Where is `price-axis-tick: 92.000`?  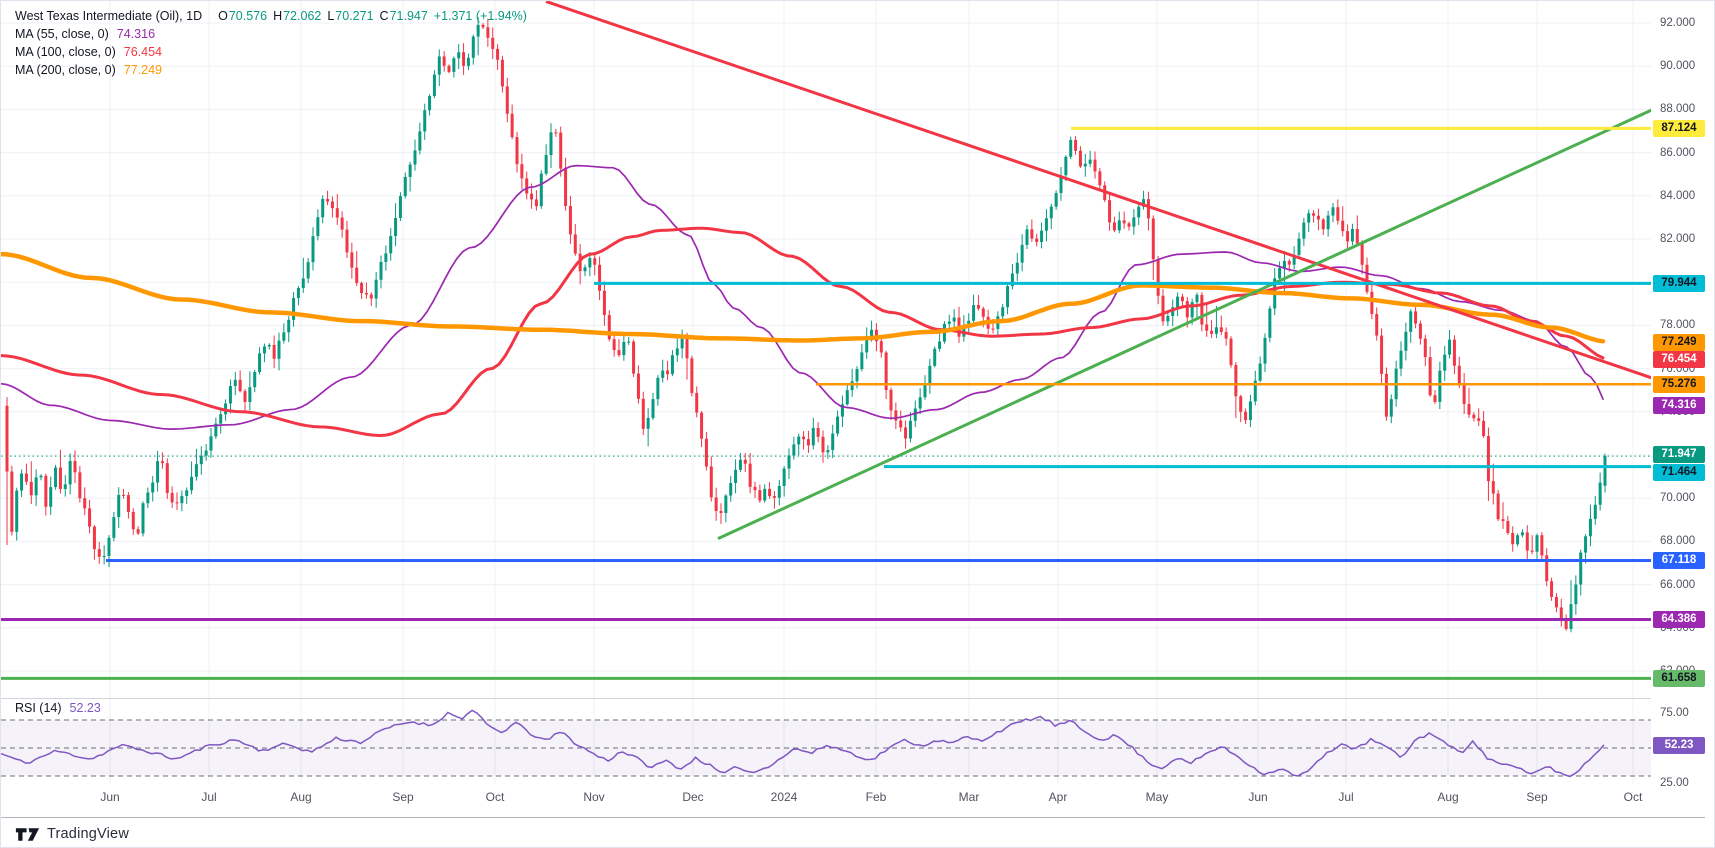
price-axis-tick: 92.000 is located at coordinates (1678, 23).